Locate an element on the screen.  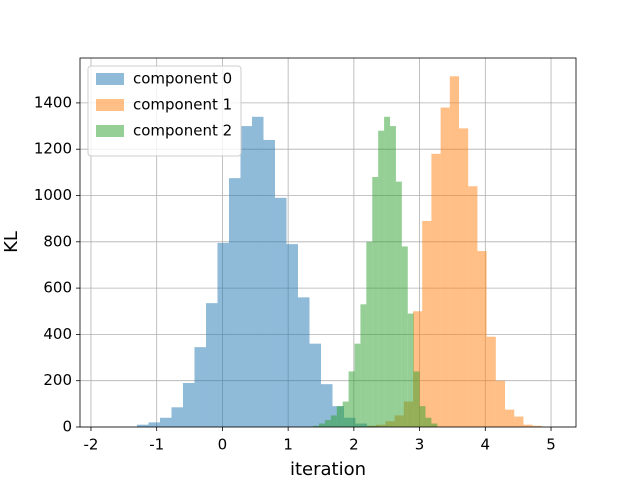
y-tick-label: 0 is located at coordinates (67, 427).